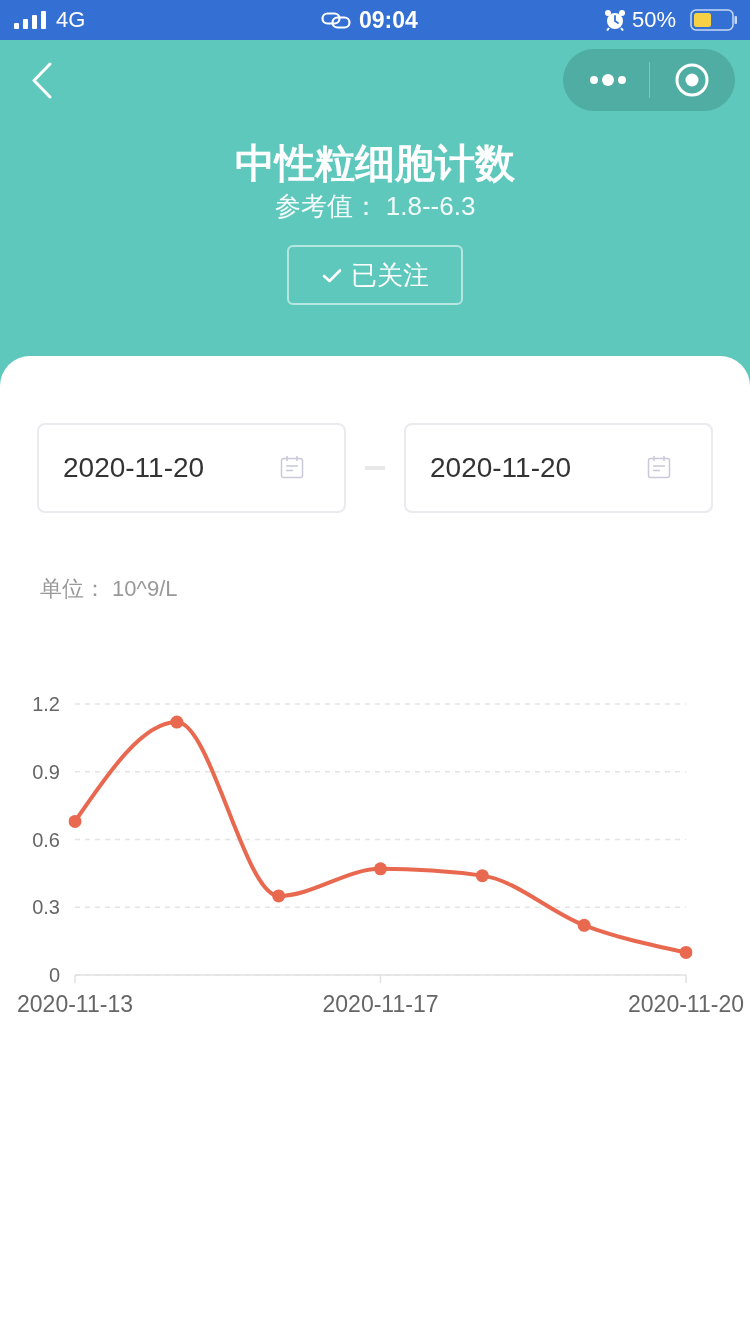 This screenshot has width=750, height=1334. What do you see at coordinates (109, 589) in the screenshot?
I see `y-axis-title: 单位： 10^9/L` at bounding box center [109, 589].